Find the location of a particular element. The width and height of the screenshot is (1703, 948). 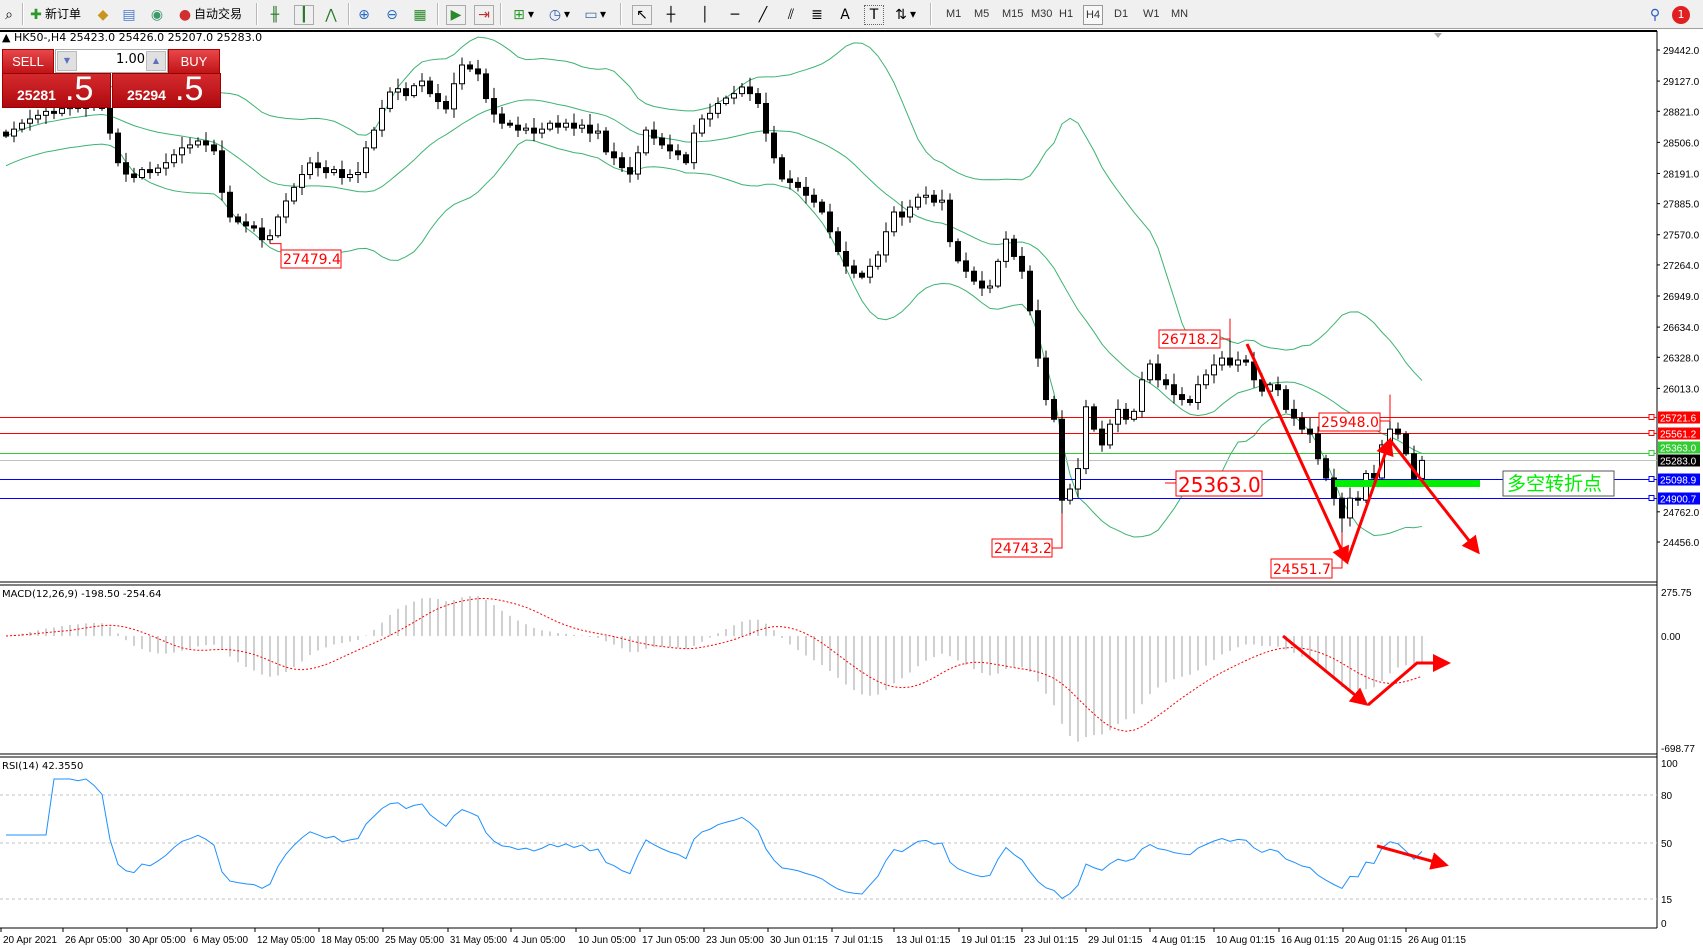

periods-dropdown: ◷ ▾ is located at coordinates (559, 14).